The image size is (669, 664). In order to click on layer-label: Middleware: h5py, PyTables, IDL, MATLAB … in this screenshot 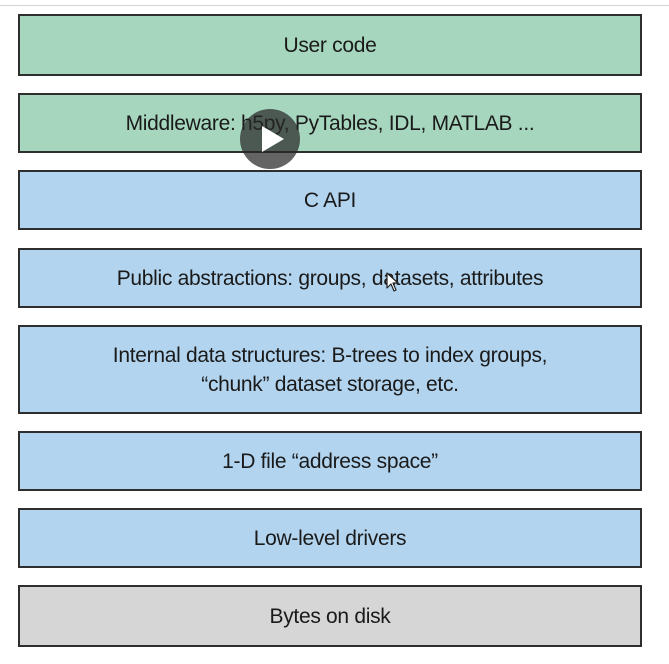, I will do `click(330, 123)`.